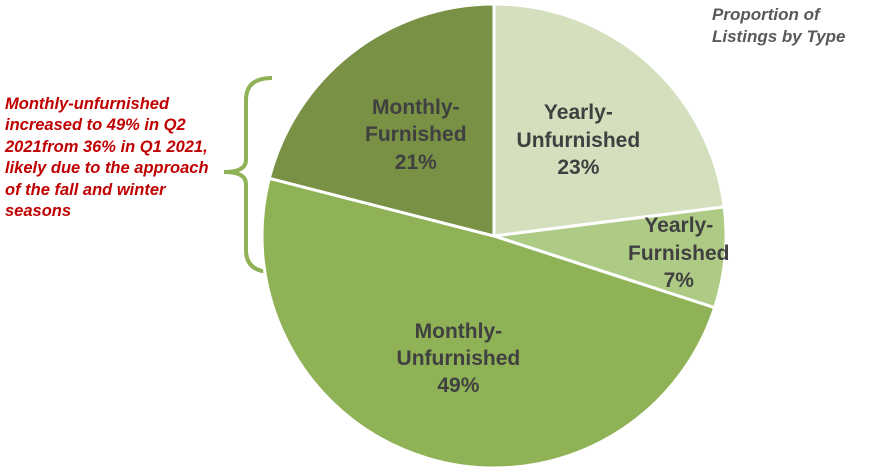  Describe the element at coordinates (458, 386) in the screenshot. I see `value-label: 49%` at that location.